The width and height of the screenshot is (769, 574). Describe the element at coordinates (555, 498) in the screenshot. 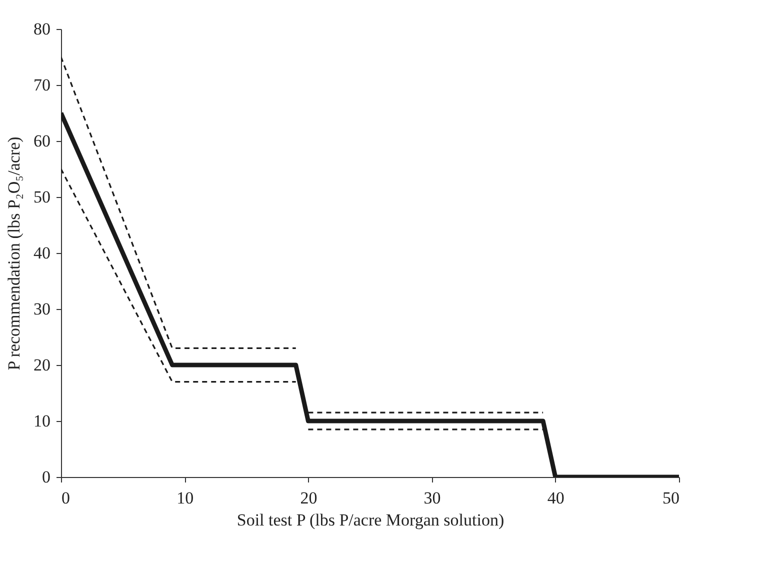

I see `x-tick-label: 40` at that location.